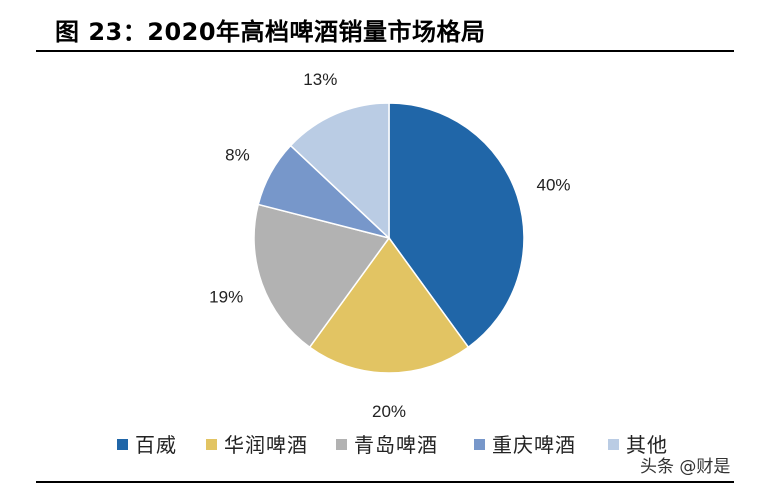 This screenshot has height=490, width=758. What do you see at coordinates (320, 79) in the screenshot?
I see `pie-value-label-5: 13%` at bounding box center [320, 79].